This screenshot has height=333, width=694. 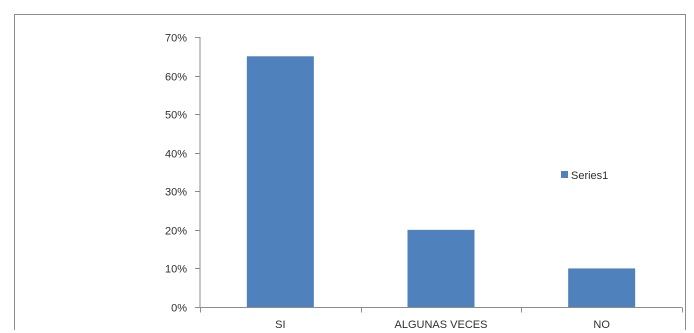 What do you see at coordinates (441, 268) in the screenshot?
I see `bar-algunas-veces` at bounding box center [441, 268].